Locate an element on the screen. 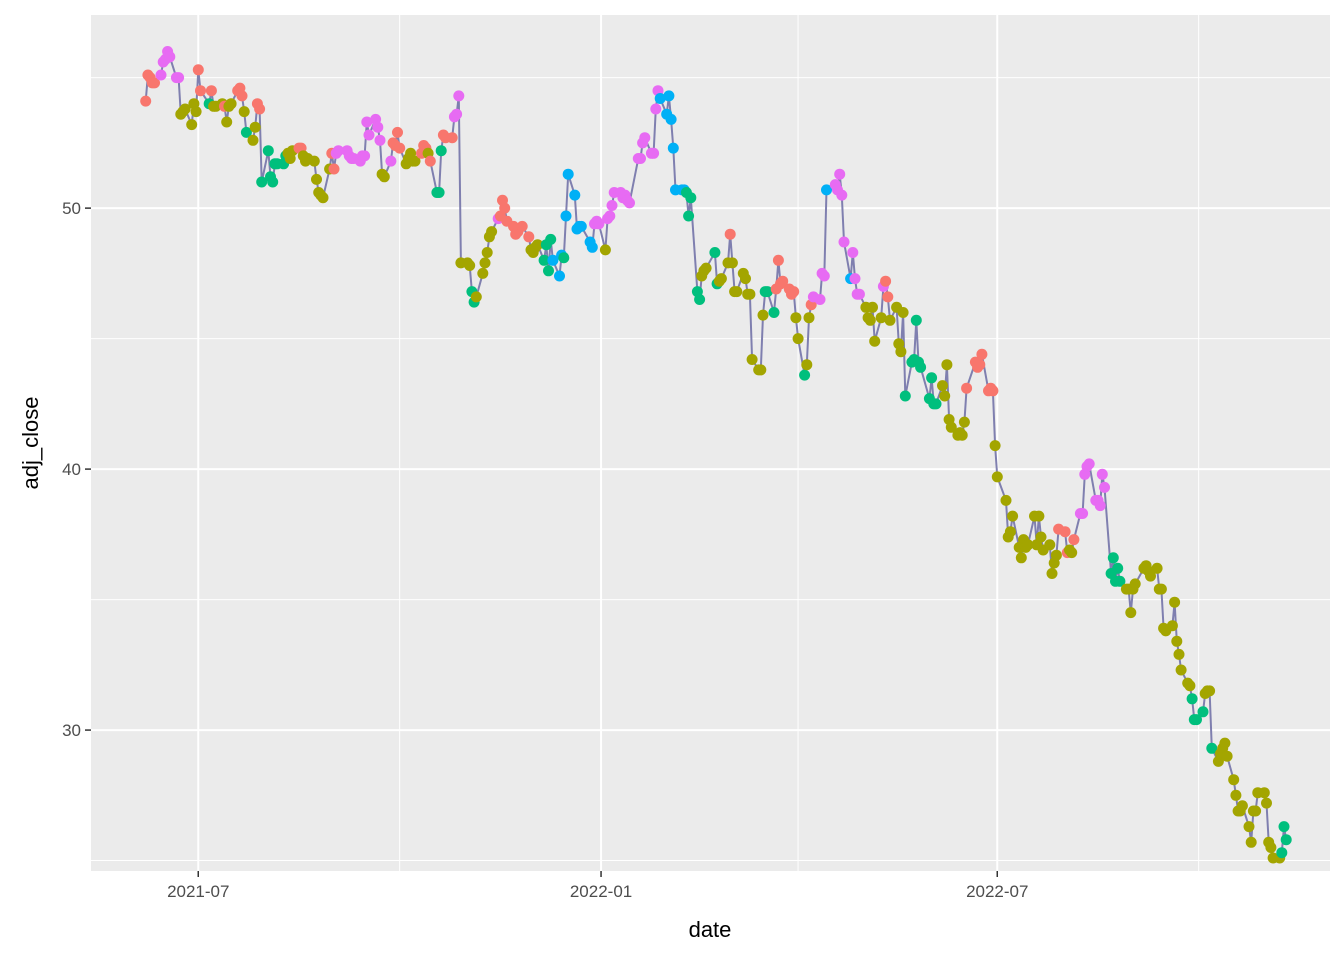  x-tick-label: 2022-07 is located at coordinates (997, 891).